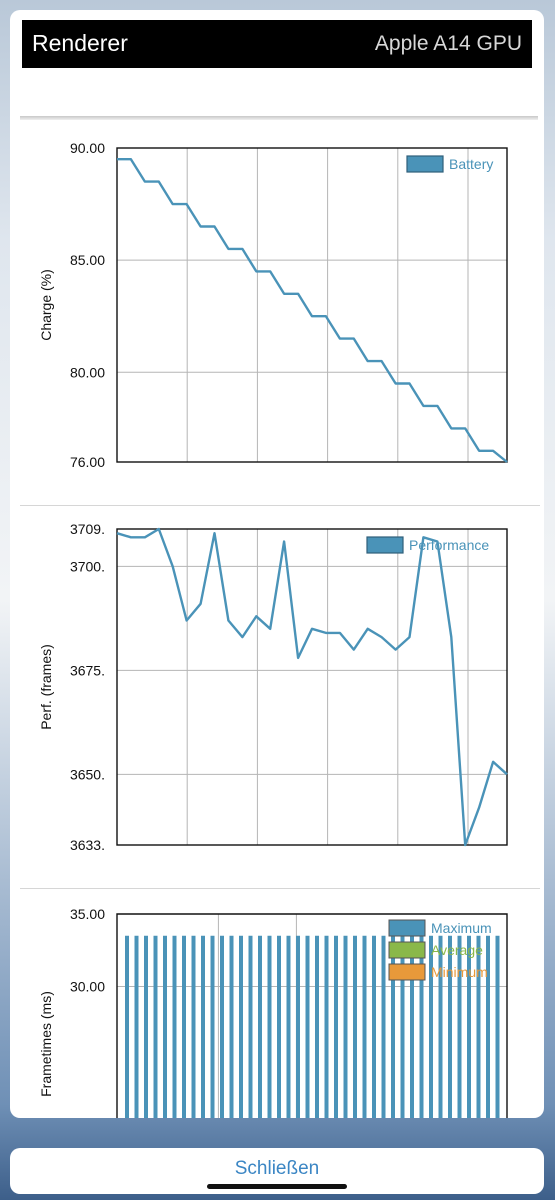 The image size is (555, 1200). What do you see at coordinates (87, 987) in the screenshot?
I see `y-tick-label: 30.00` at bounding box center [87, 987].